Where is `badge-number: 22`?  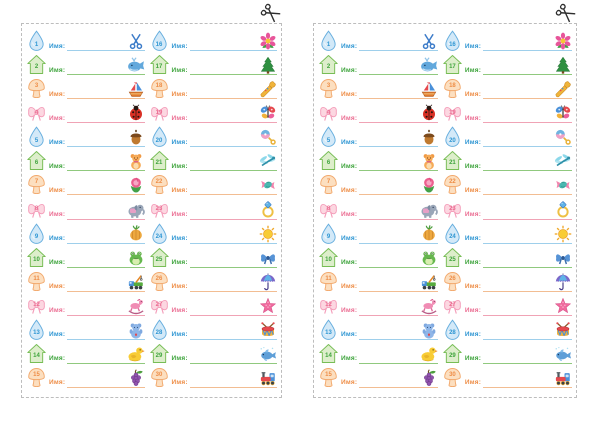 badge-number: 22 is located at coordinates (452, 182).